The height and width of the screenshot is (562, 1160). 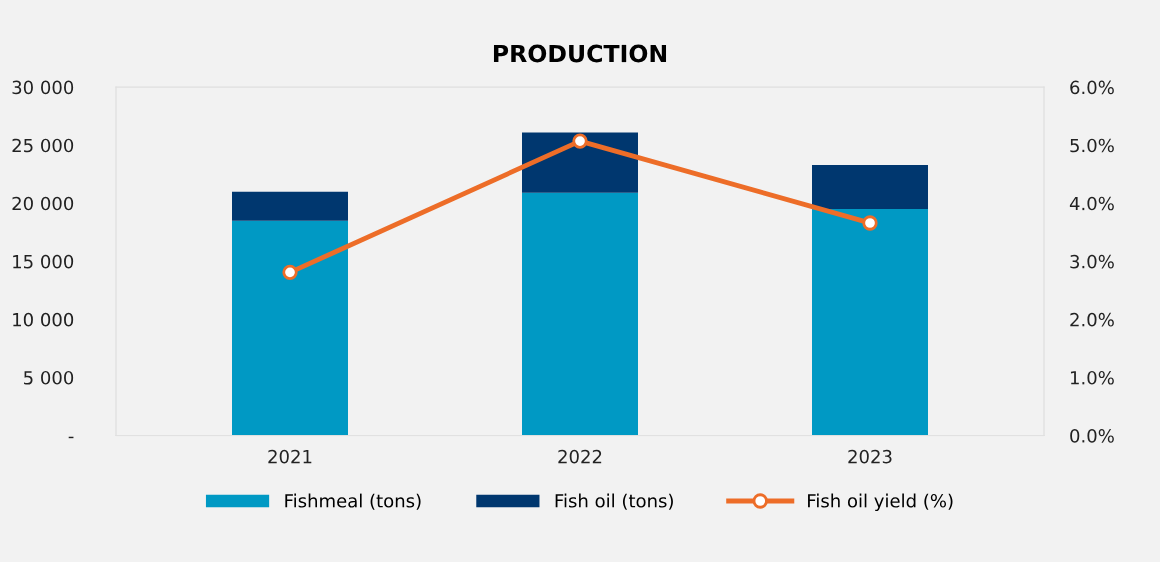 I want to click on y2-tick-label: 1.0%, so click(x=1092, y=377).